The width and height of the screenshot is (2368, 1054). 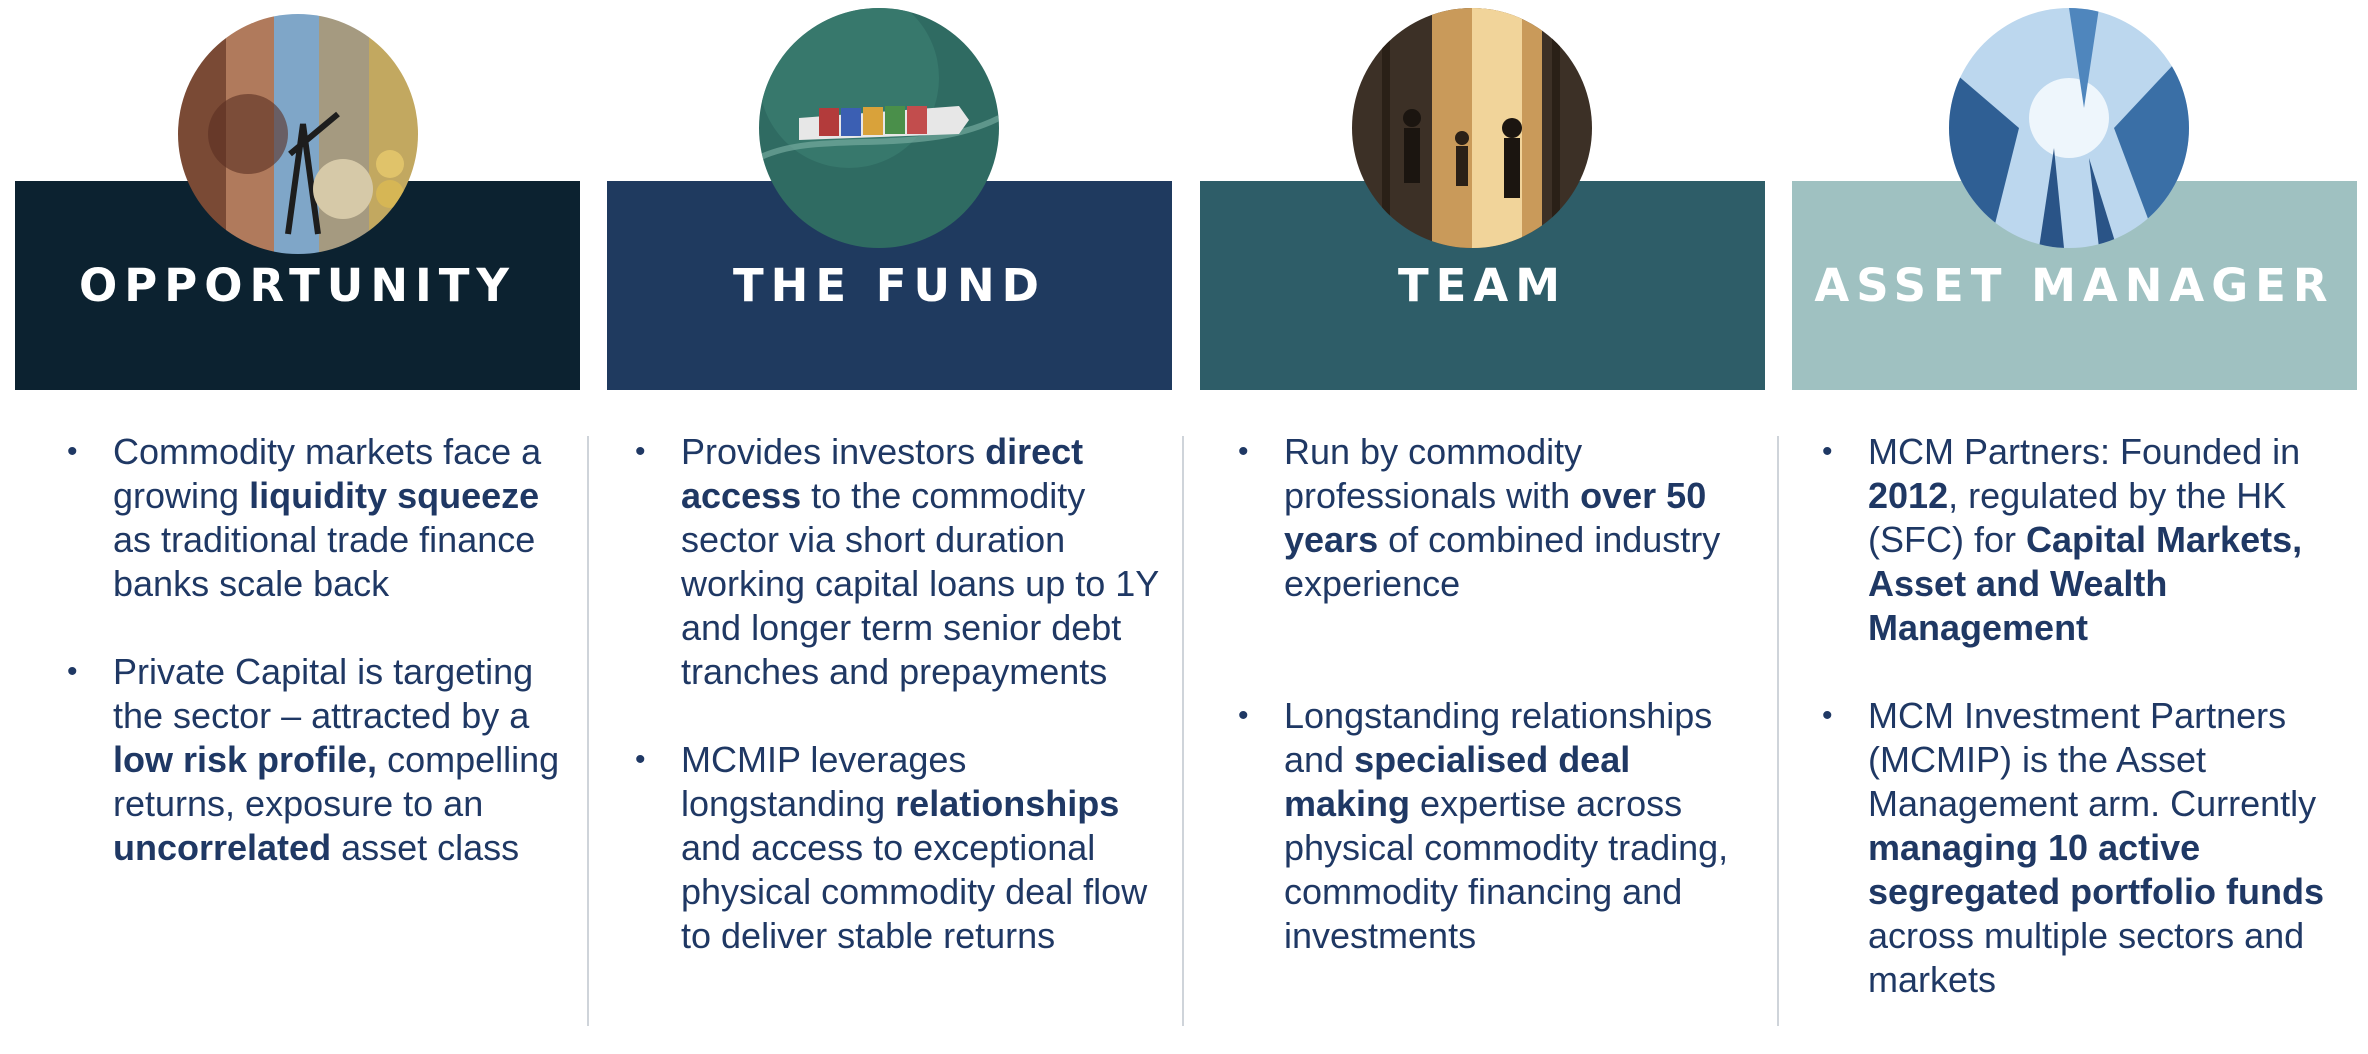 What do you see at coordinates (1482, 285) in the screenshot?
I see `title-team: TEAM` at bounding box center [1482, 285].